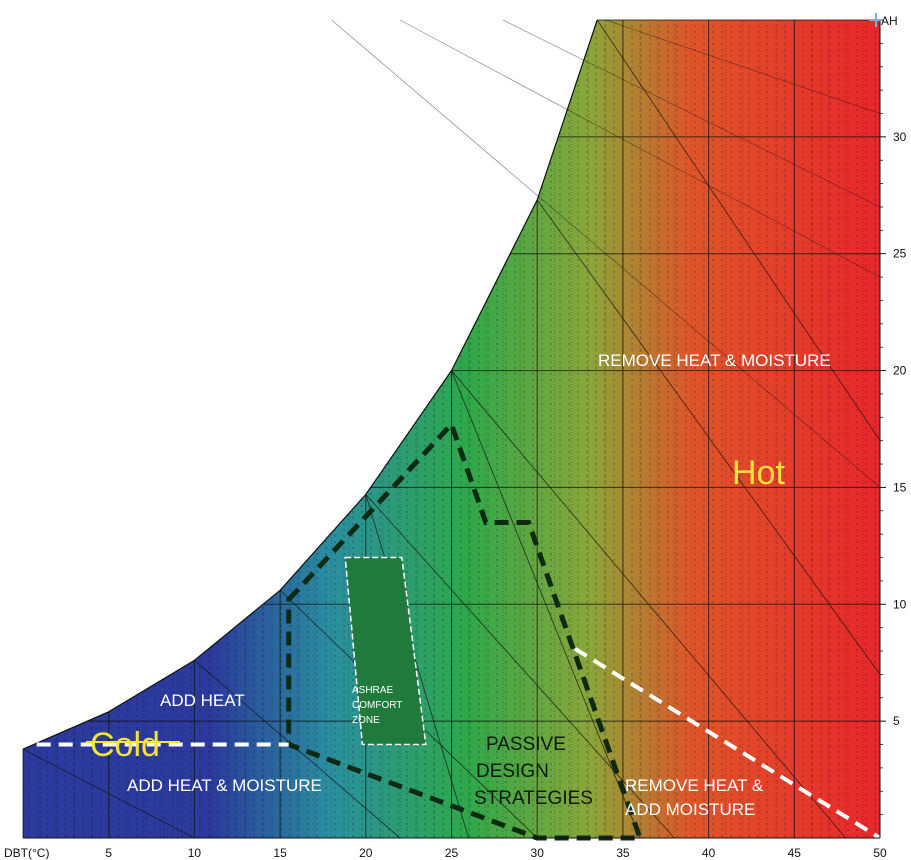 Image resolution: width=911 pixels, height=860 pixels. What do you see at coordinates (526, 744) in the screenshot?
I see `label-passive-1: PASSIVE` at bounding box center [526, 744].